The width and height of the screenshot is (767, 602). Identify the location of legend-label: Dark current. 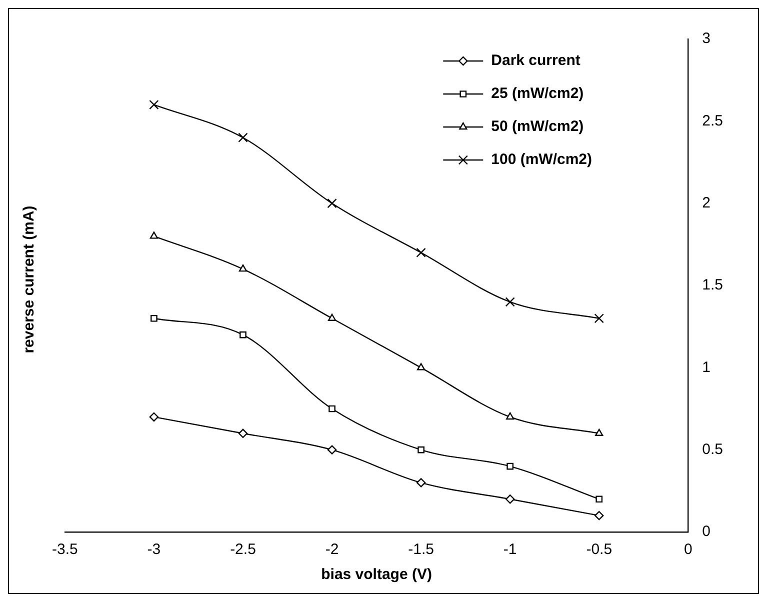
(535, 61).